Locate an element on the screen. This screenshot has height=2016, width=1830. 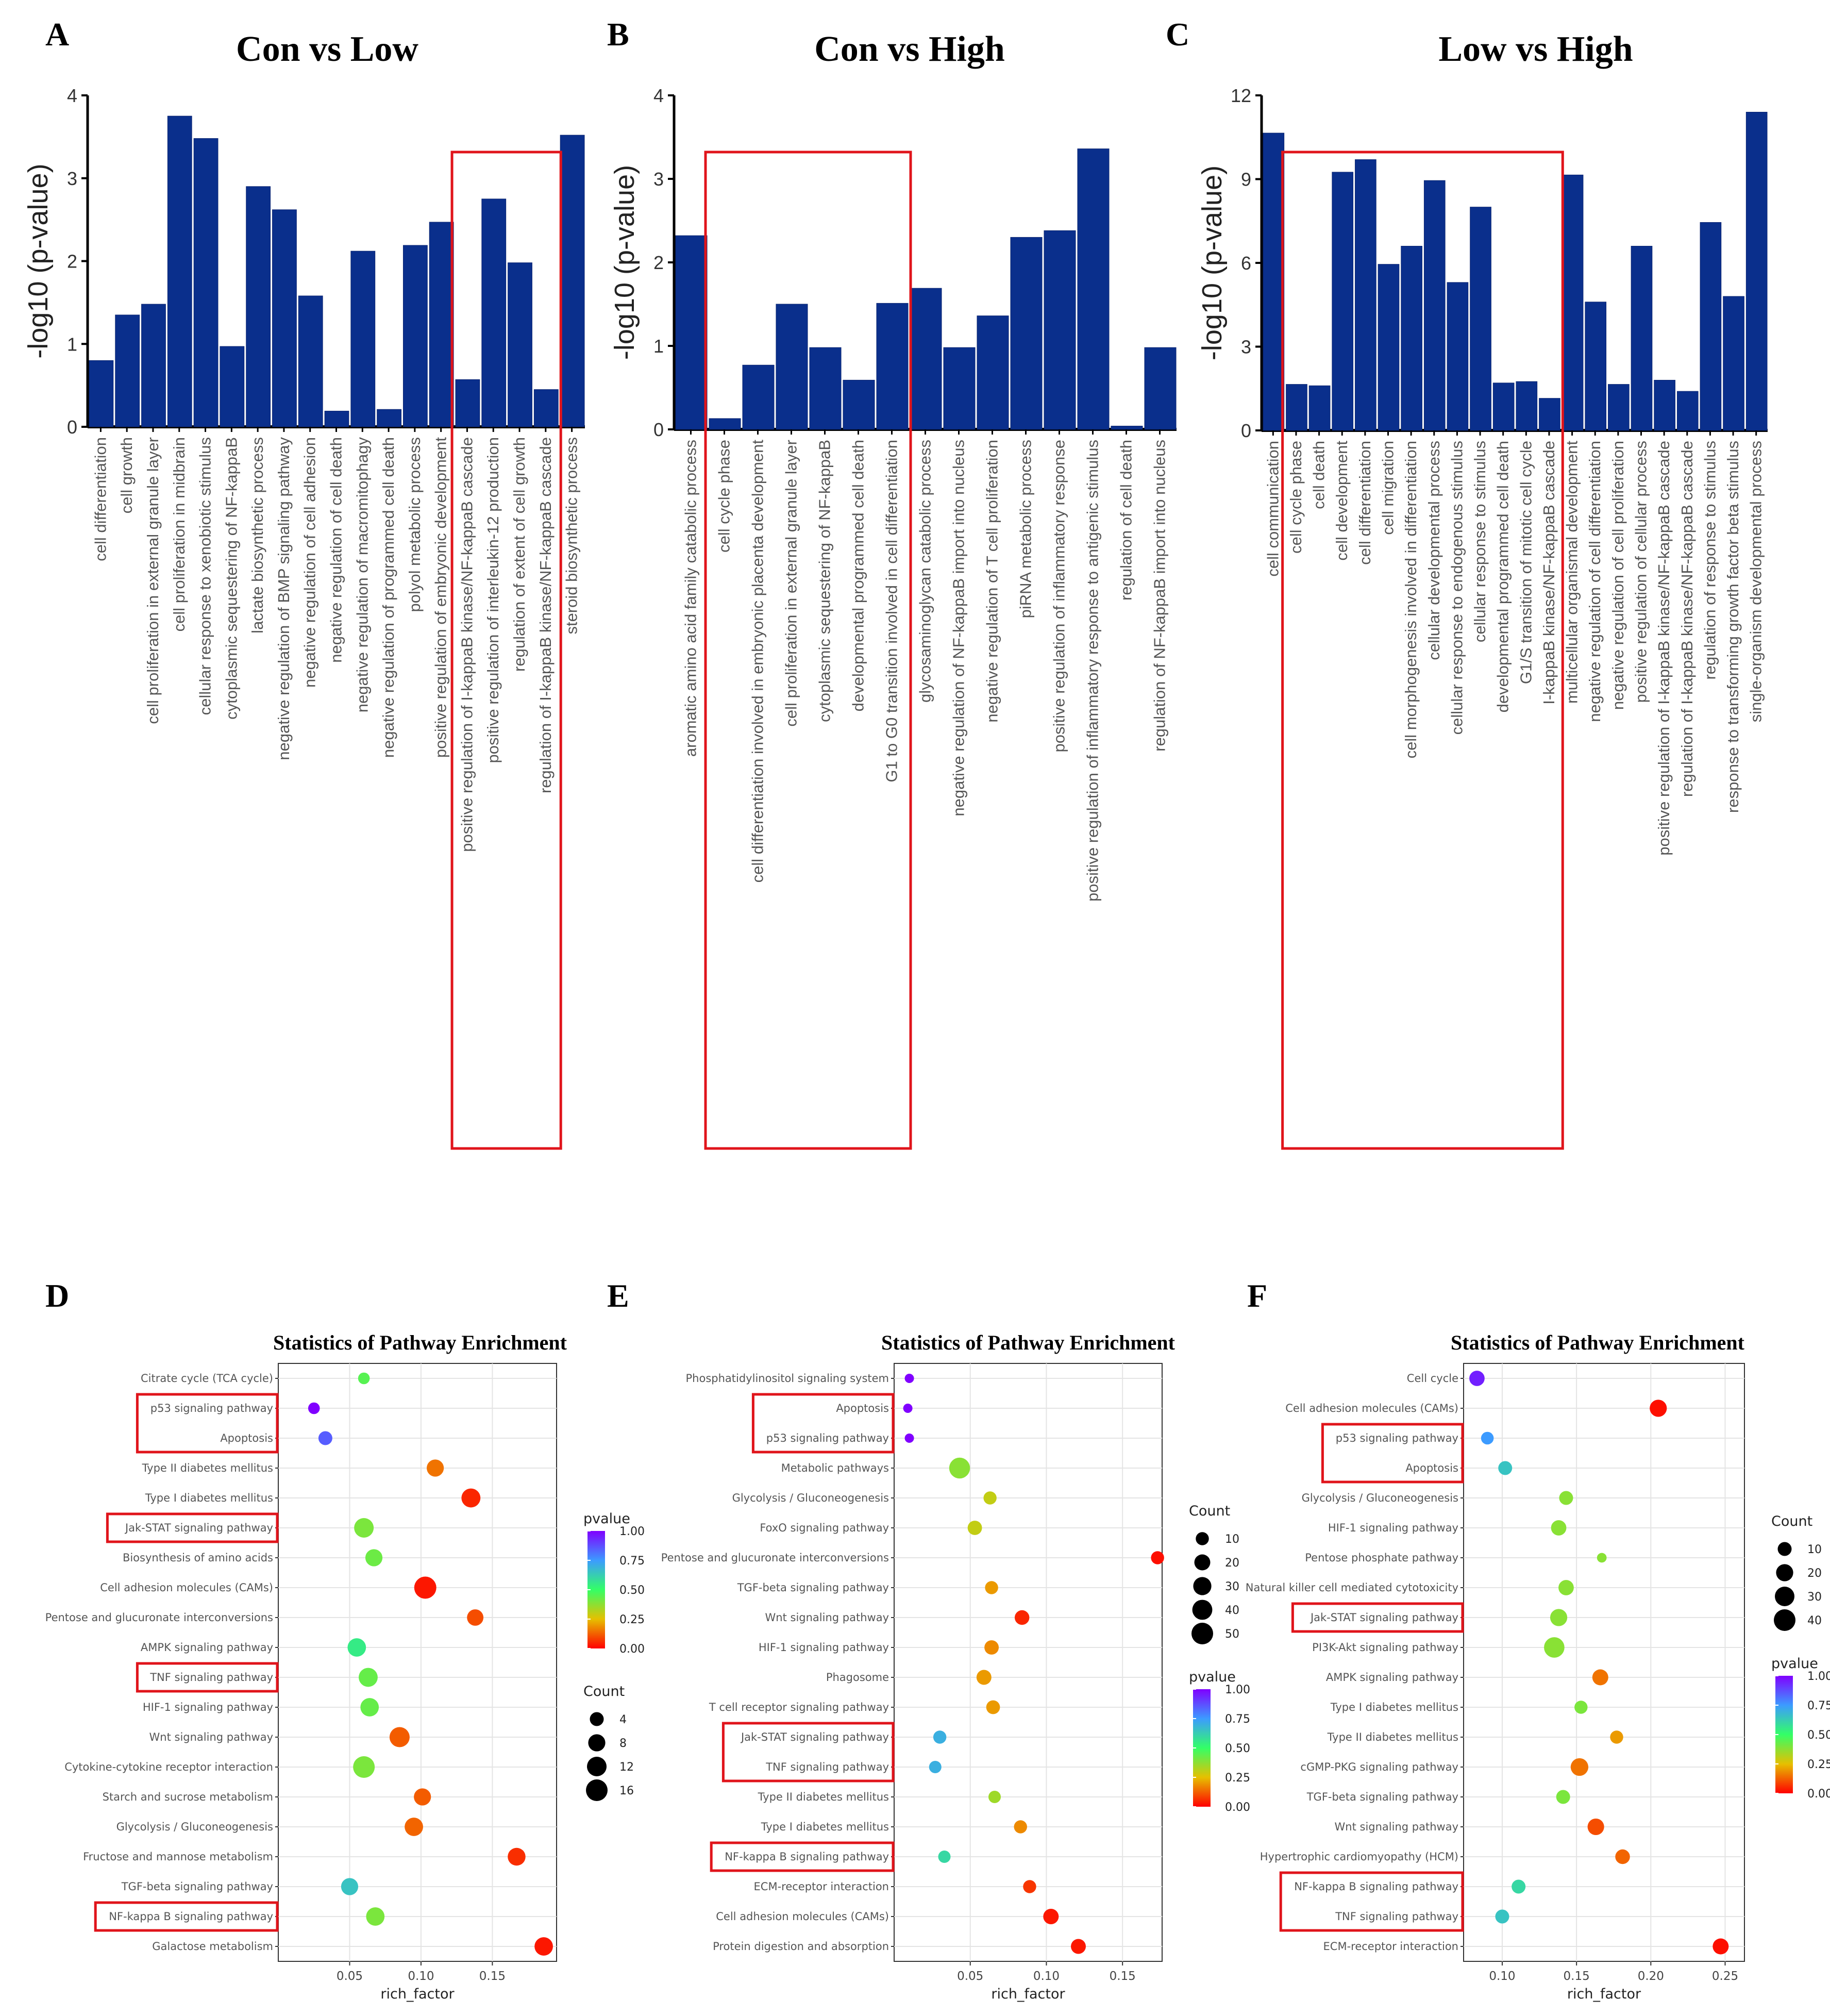
x-axis-label: rich_factor is located at coordinates (1604, 1994).